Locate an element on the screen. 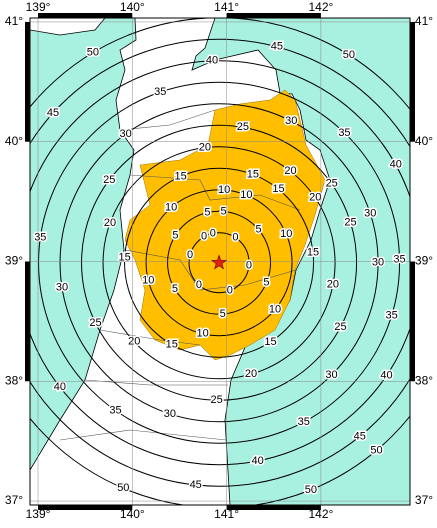 The width and height of the screenshot is (437, 528). lon-label-top: 141° is located at coordinates (226, 7).